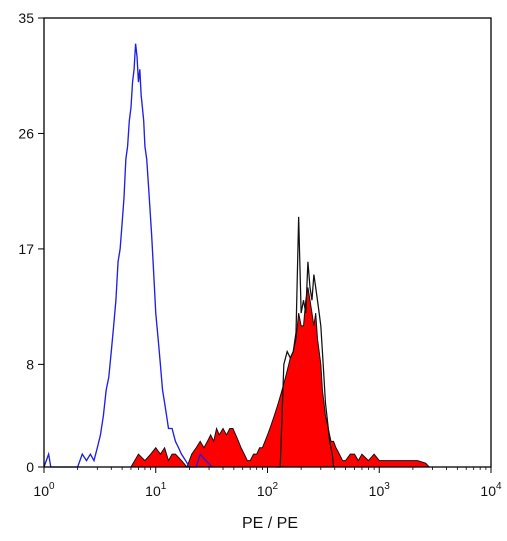 The height and width of the screenshot is (541, 507). I want to click on y-tick-label-4: 35, so click(26, 18).